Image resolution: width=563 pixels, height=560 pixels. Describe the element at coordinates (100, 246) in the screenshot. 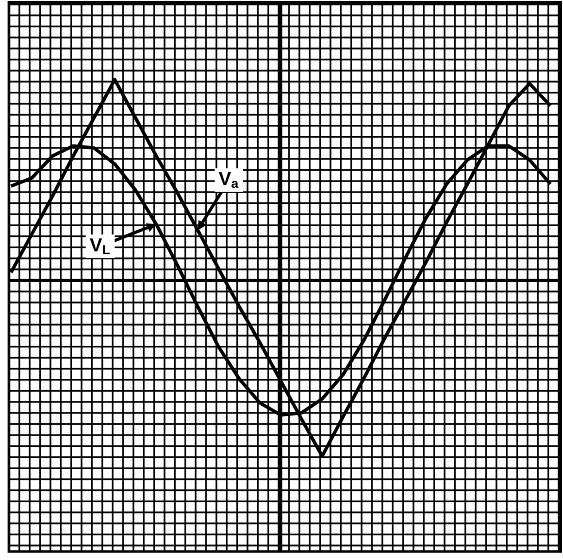

I see `text: V$_{L}$` at that location.